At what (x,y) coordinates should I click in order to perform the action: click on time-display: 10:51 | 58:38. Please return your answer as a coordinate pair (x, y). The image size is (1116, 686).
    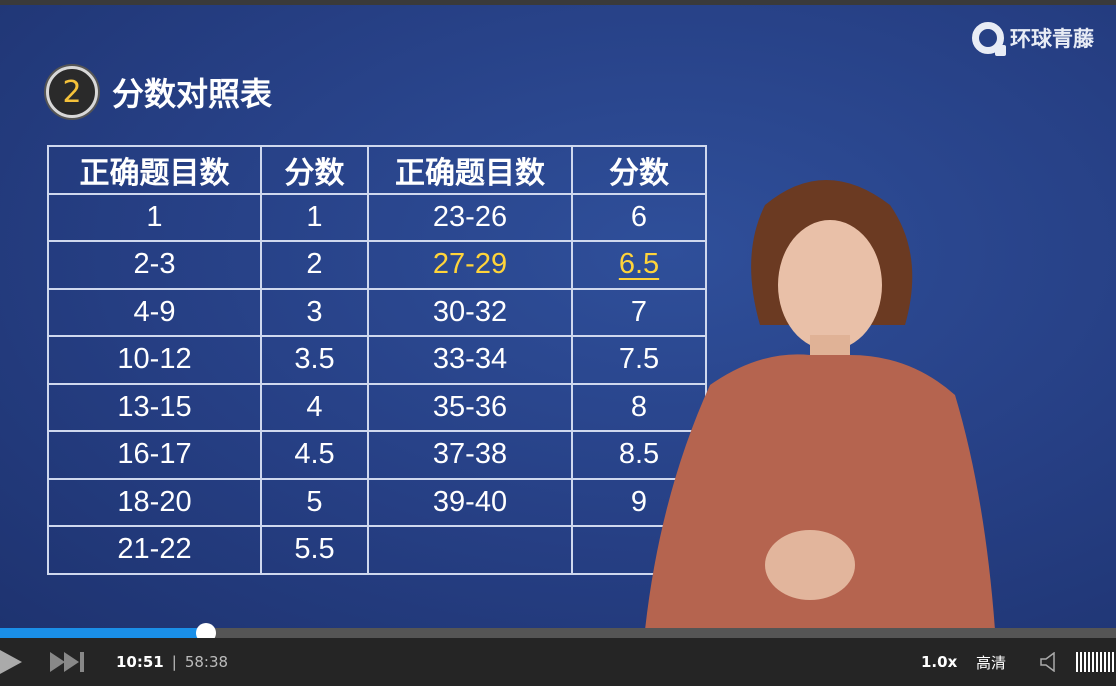
    Looking at the image, I should click on (172, 662).